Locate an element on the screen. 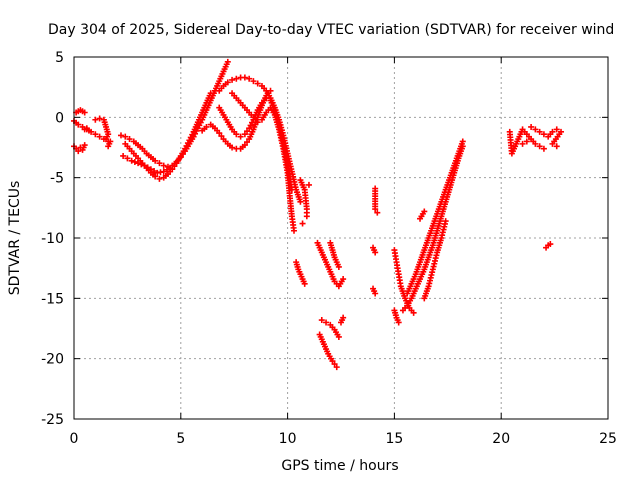 Image resolution: width=640 pixels, height=480 pixels. y-tick-label: 5 is located at coordinates (59, 58).